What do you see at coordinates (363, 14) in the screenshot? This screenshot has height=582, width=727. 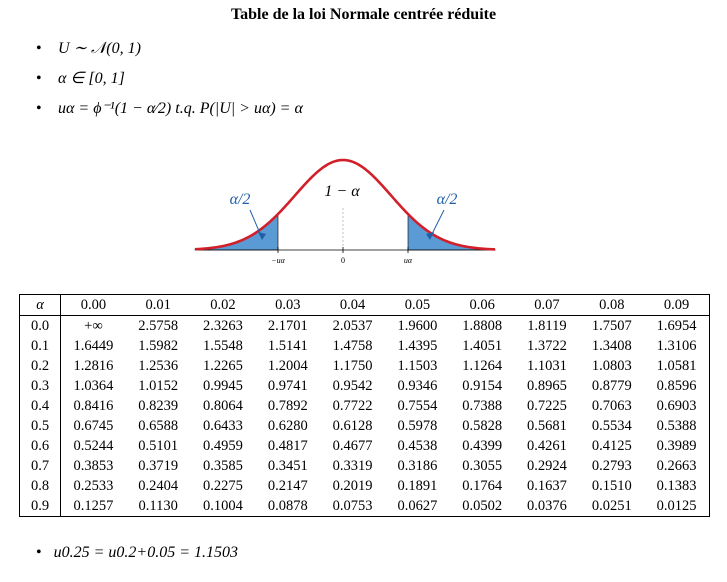 I see `page-title: Table de la loi Normale centrée réduite` at bounding box center [363, 14].